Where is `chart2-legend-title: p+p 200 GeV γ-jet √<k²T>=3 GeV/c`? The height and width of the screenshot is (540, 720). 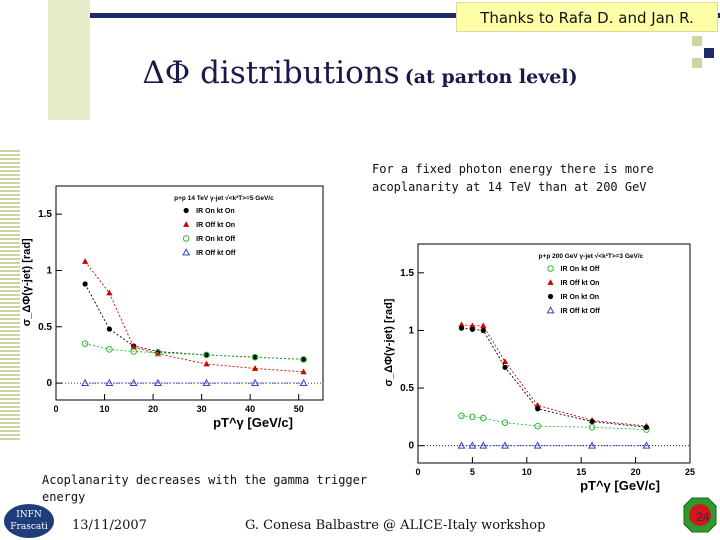
chart2-legend-title: p+p 200 GeV γ-jet √<k²T>=3 GeV/c is located at coordinates (591, 256).